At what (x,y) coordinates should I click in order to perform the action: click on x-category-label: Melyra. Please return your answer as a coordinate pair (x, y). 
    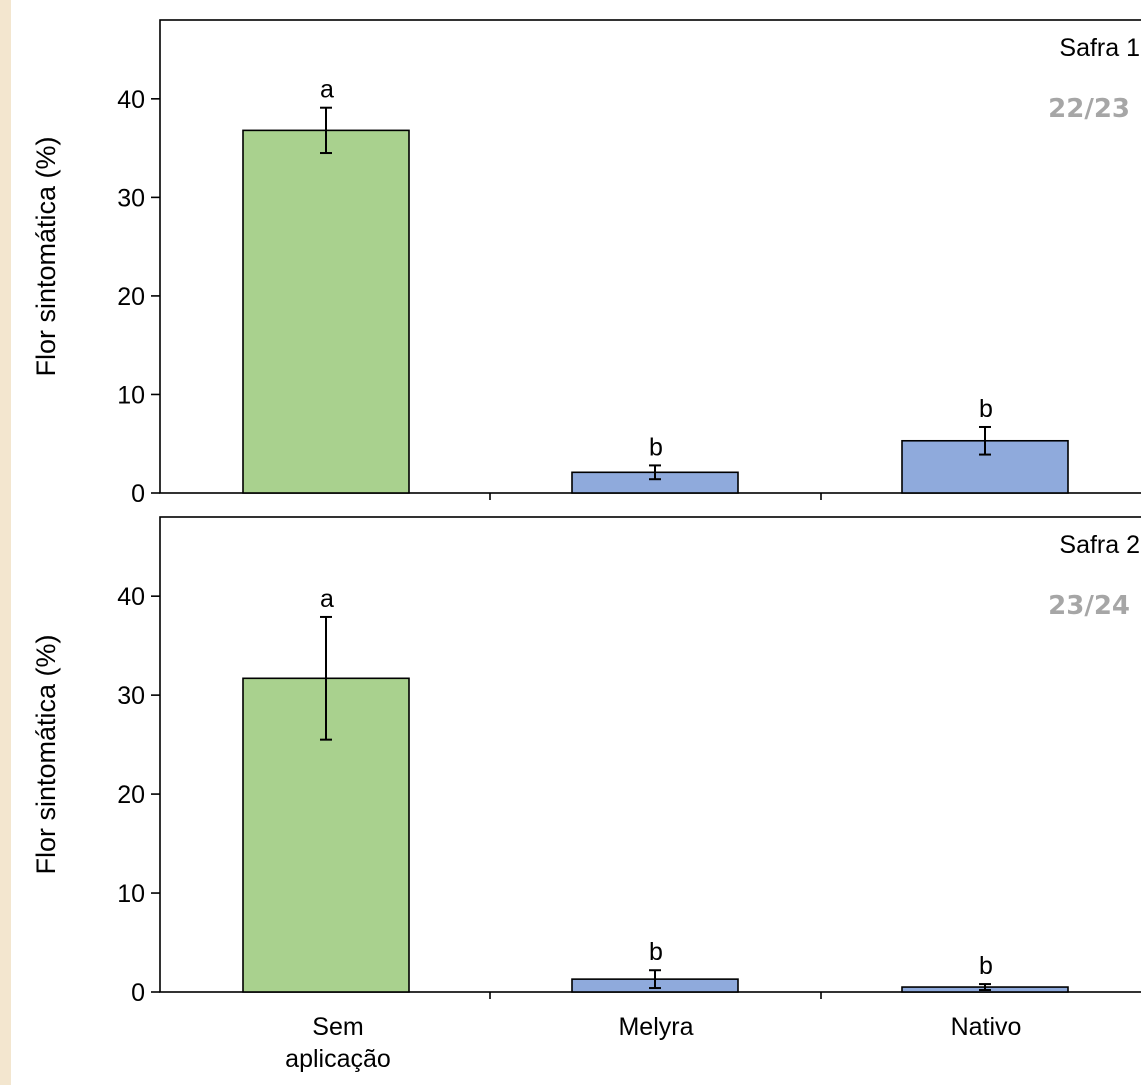
    Looking at the image, I should click on (655, 1027).